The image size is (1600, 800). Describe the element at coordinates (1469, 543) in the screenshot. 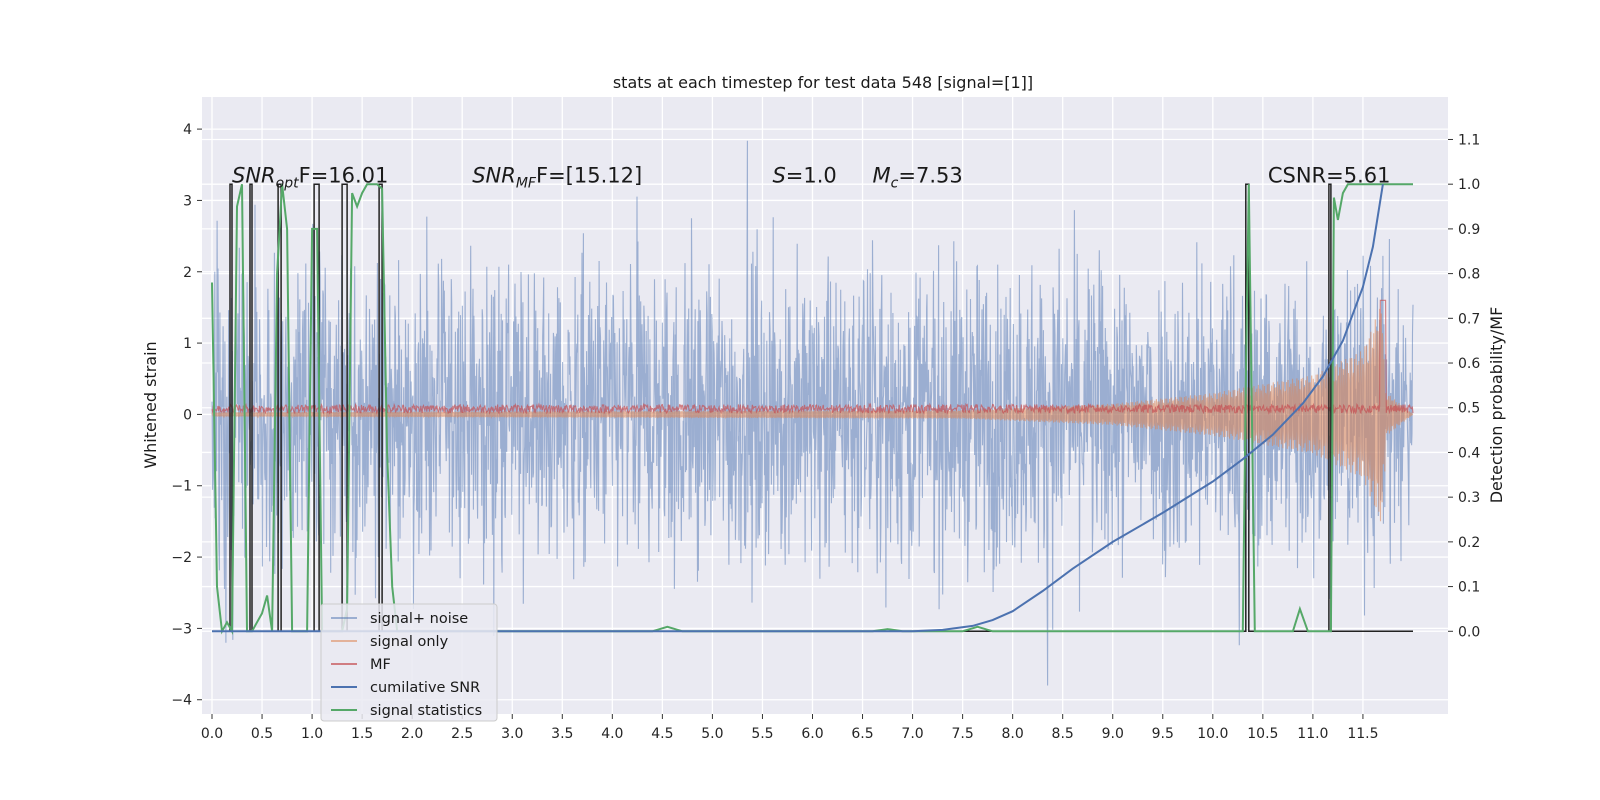

I see `y2-tick-label: 0.2` at that location.